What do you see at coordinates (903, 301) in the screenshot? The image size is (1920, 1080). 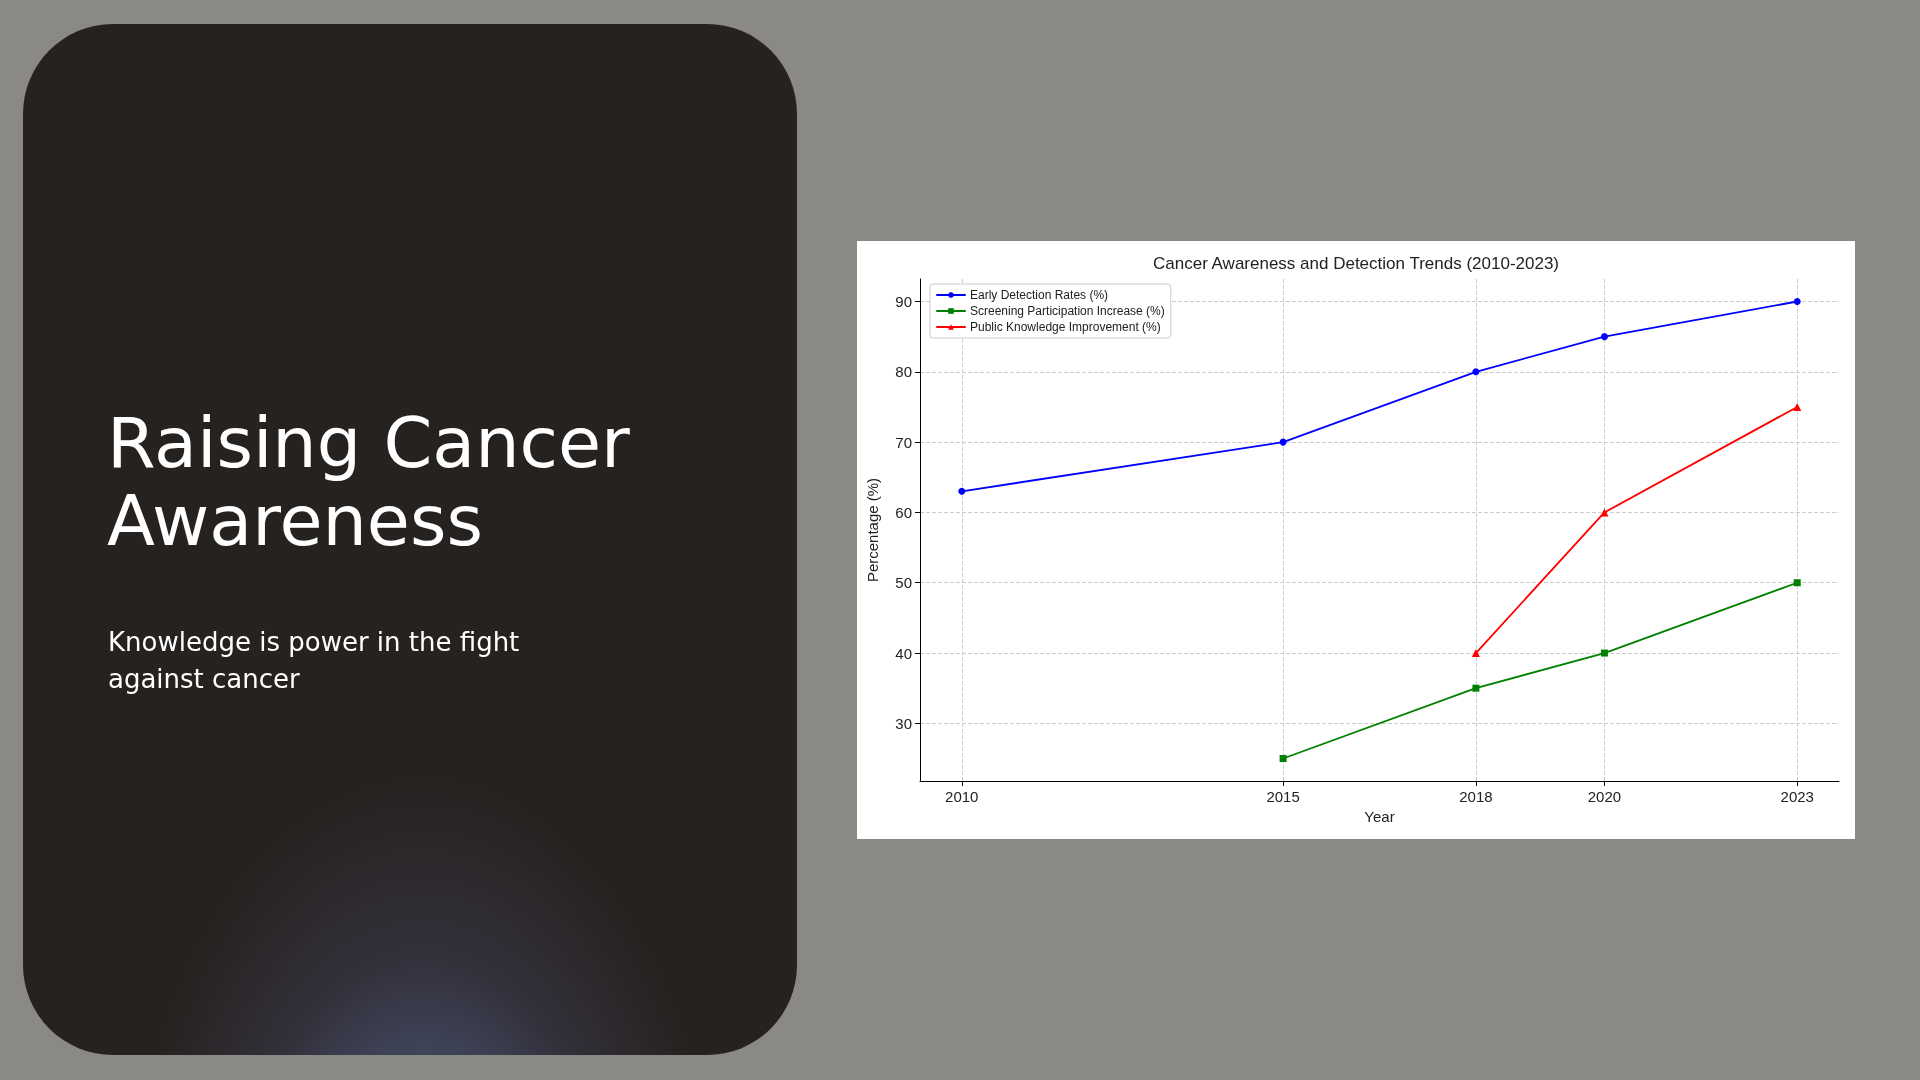 I see `y-tick-label: 90` at bounding box center [903, 301].